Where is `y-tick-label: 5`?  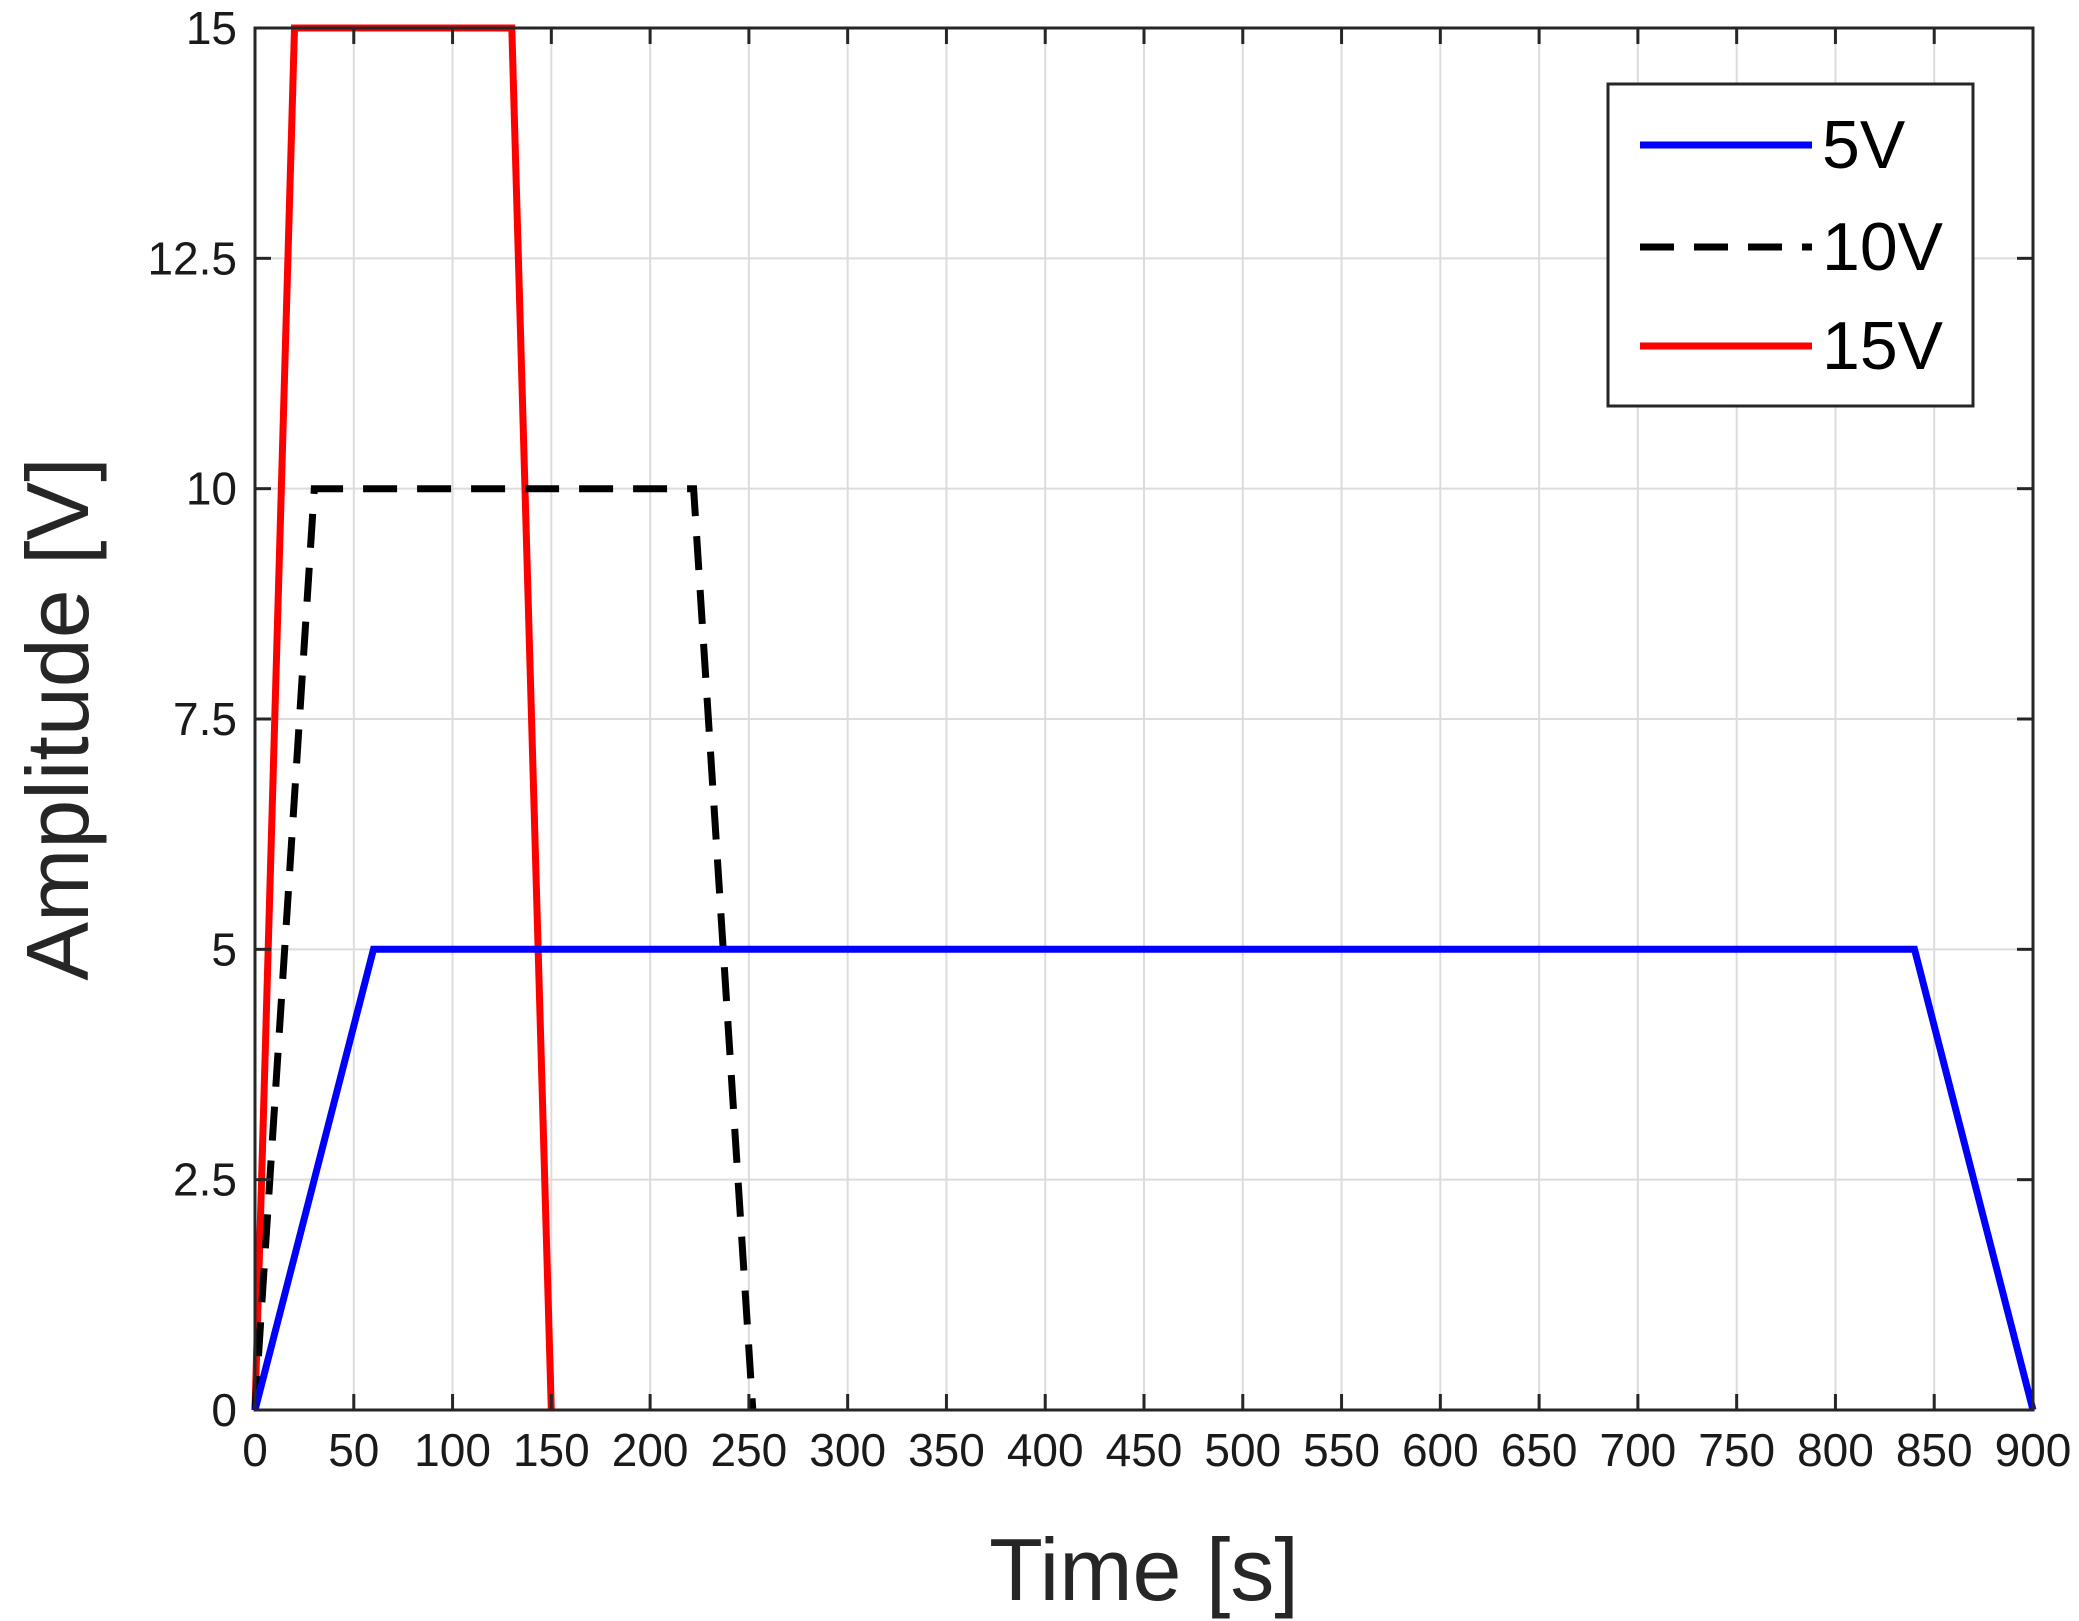 y-tick-label: 5 is located at coordinates (224, 949).